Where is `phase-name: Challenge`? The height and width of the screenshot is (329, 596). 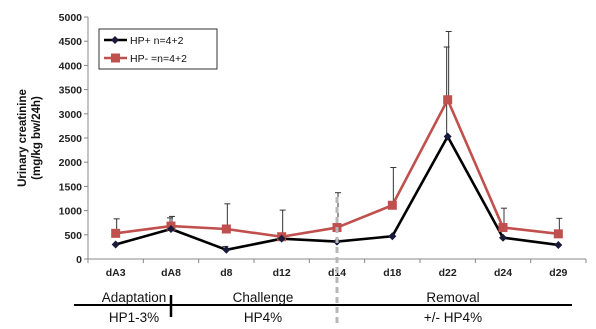 phase-name: Challenge is located at coordinates (263, 297).